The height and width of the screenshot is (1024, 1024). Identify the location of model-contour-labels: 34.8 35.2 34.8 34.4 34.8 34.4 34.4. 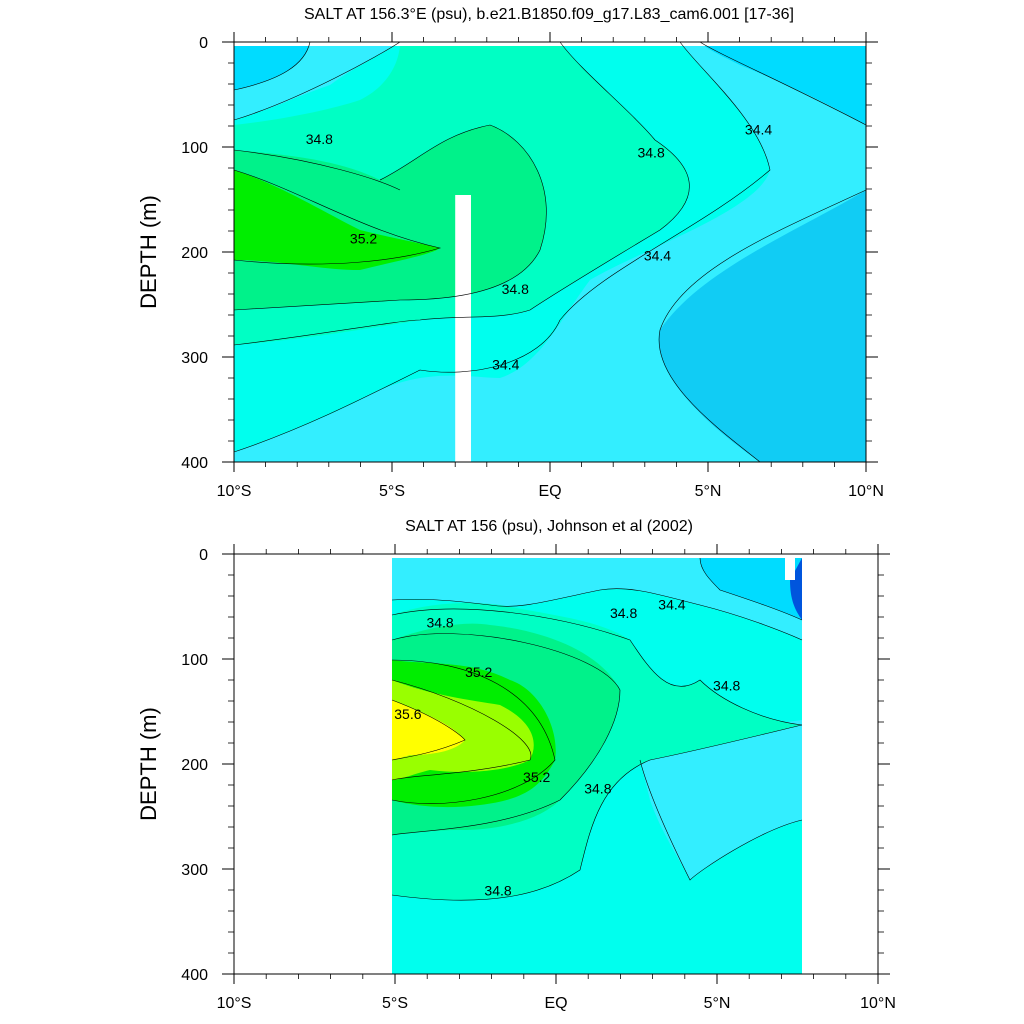
(539, 246).